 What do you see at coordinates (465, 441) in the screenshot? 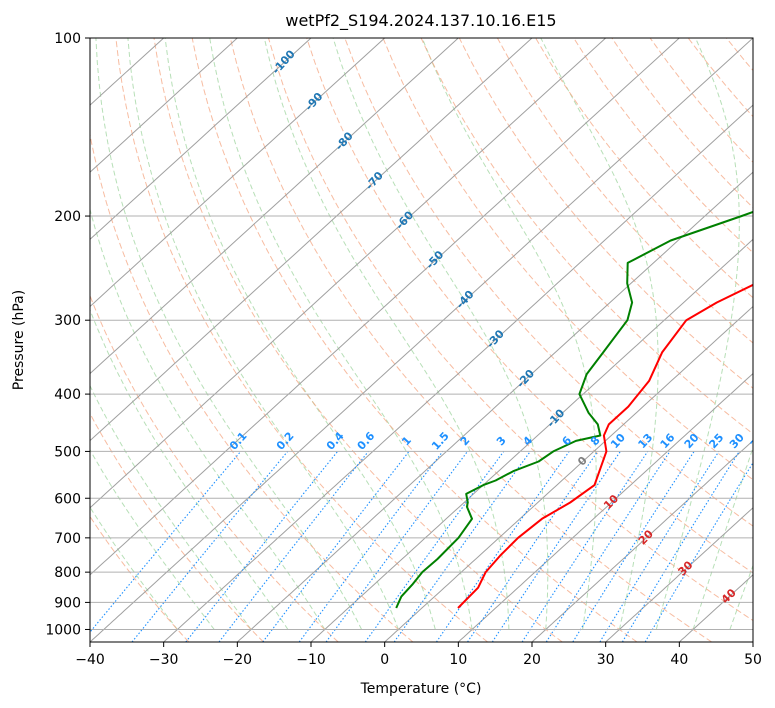
I see `mixing-ratio-label: 2` at bounding box center [465, 441].